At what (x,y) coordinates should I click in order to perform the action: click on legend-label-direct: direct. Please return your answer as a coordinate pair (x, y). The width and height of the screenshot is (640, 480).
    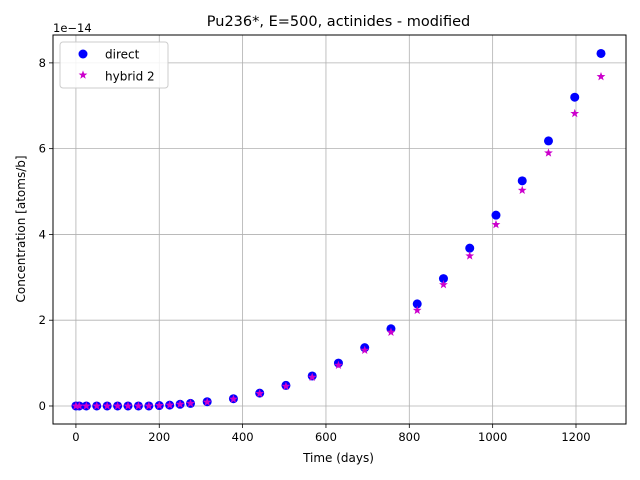
    Looking at the image, I should click on (122, 55).